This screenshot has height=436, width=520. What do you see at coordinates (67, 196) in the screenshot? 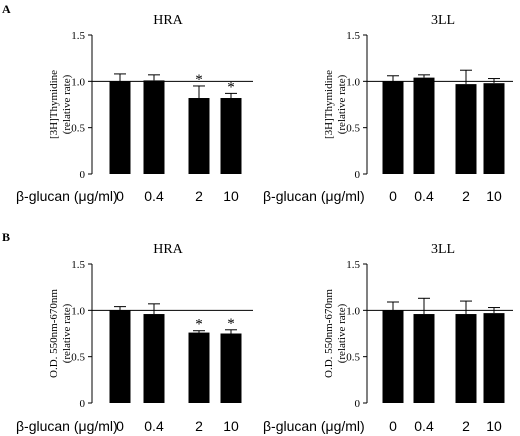
I see `x-axis-prefix-row-a: β-glucan (μg/ml)` at bounding box center [67, 196].